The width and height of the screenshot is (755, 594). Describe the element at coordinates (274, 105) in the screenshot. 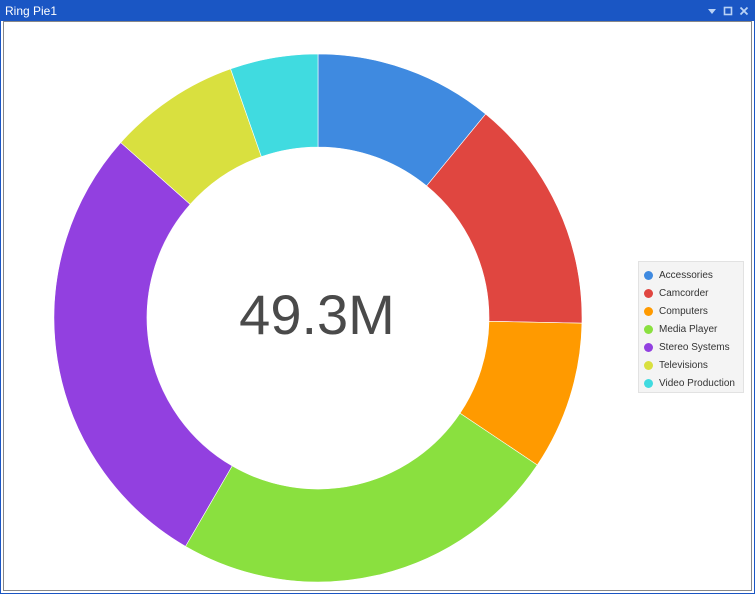

I see `slice-video-production` at that location.